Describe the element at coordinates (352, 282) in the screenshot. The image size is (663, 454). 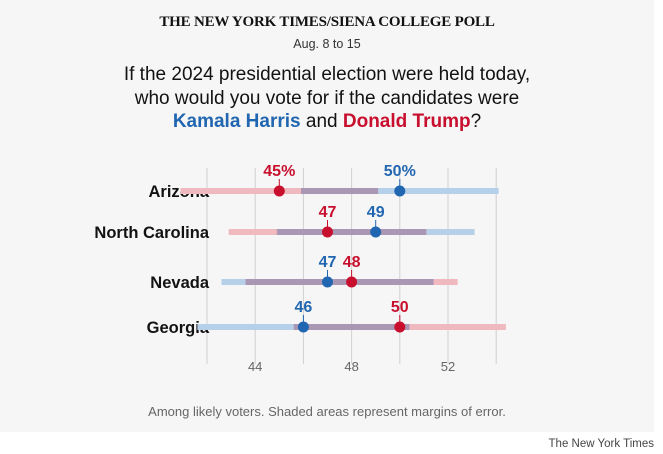
I see `trump-dot-nevada` at that location.